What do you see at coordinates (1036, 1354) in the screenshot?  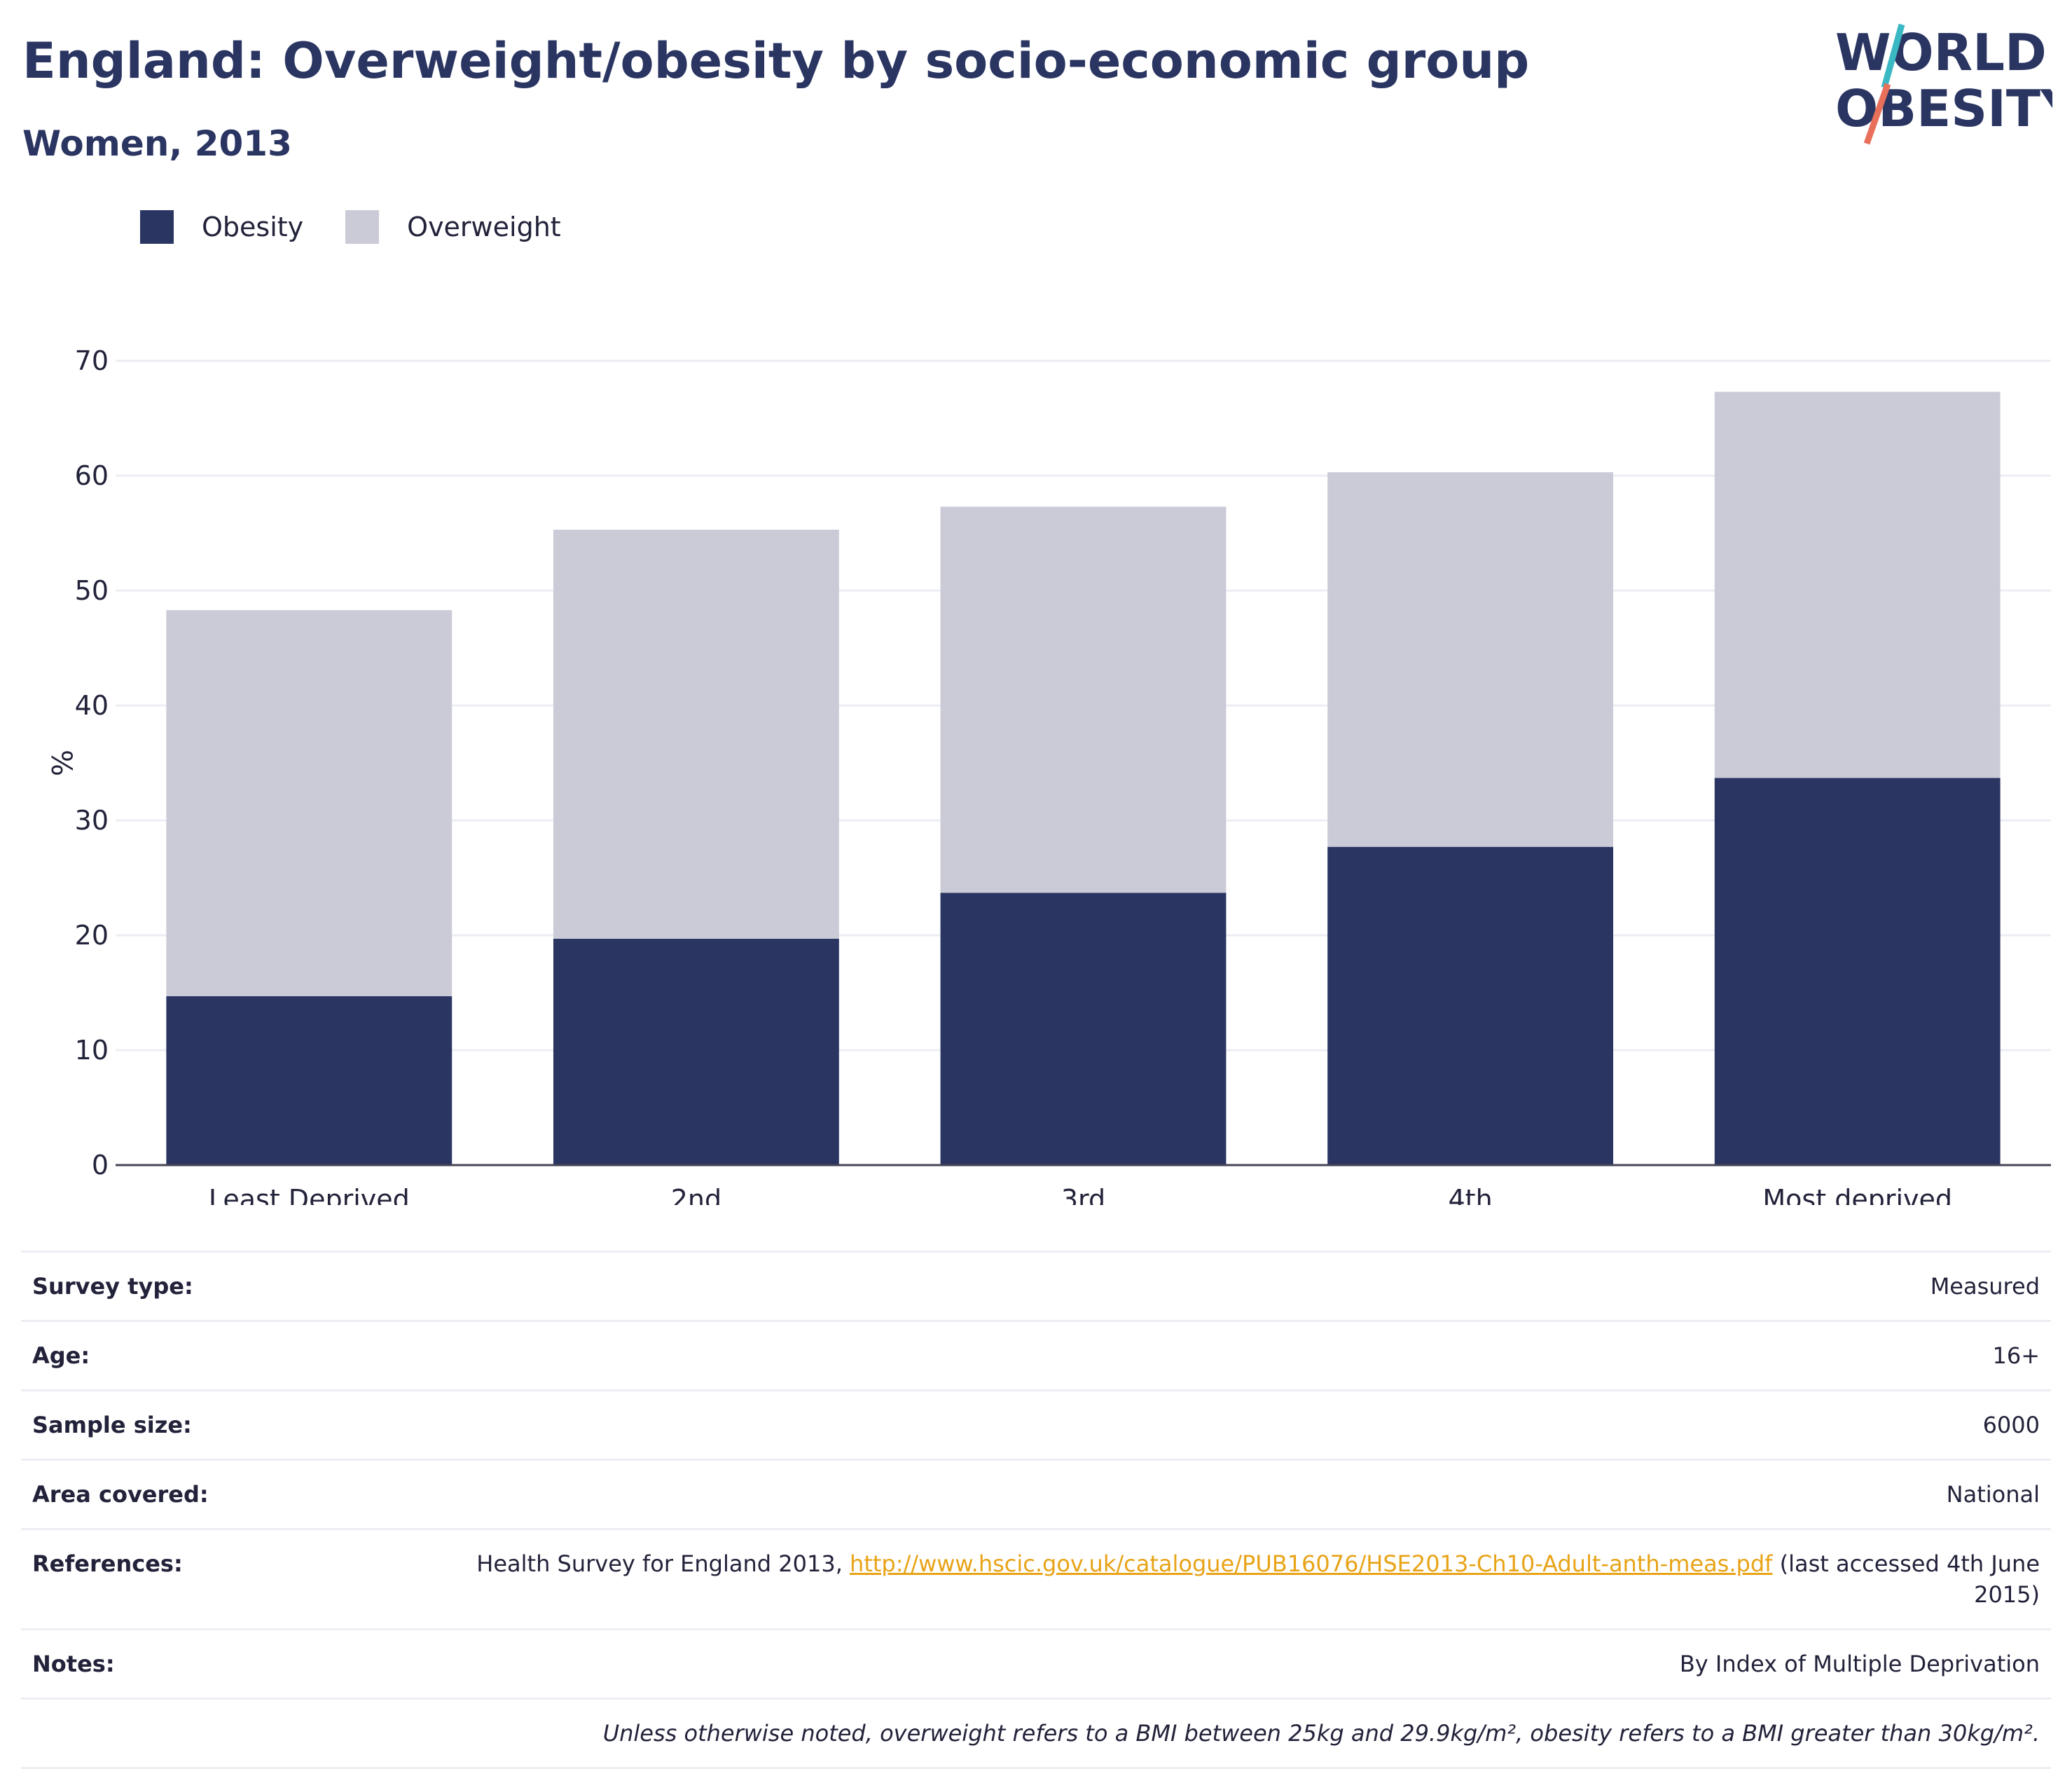 I see `info-row-age: Age: 16+` at bounding box center [1036, 1354].